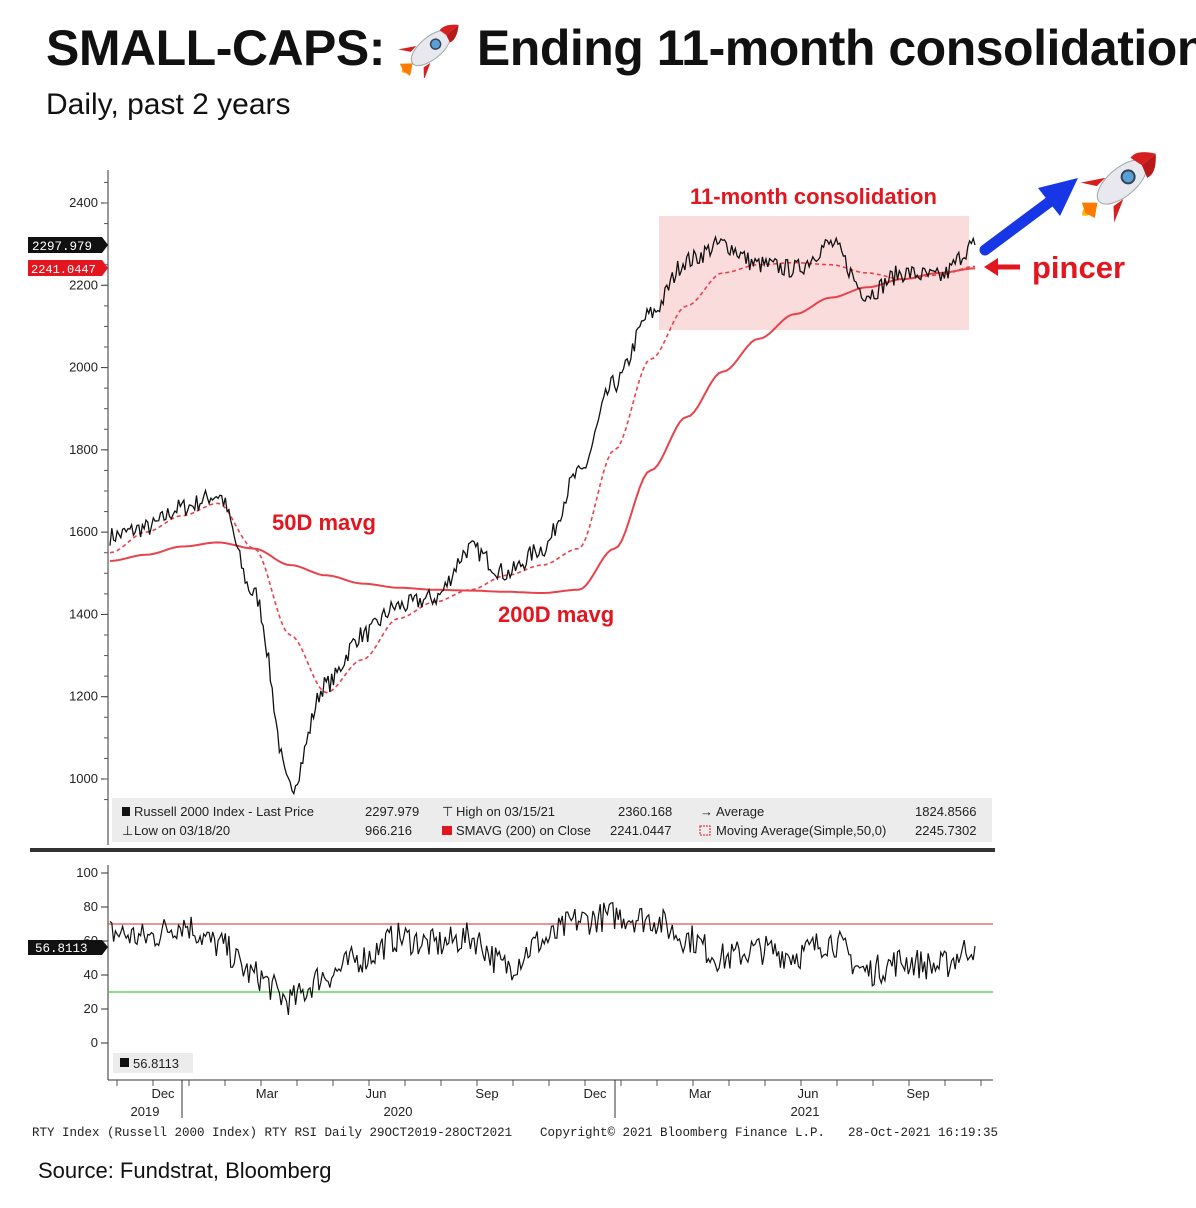 This screenshot has width=1196, height=1208. Describe the element at coordinates (1028, 217) in the screenshot. I see `breakout-arrow-icon` at that location.